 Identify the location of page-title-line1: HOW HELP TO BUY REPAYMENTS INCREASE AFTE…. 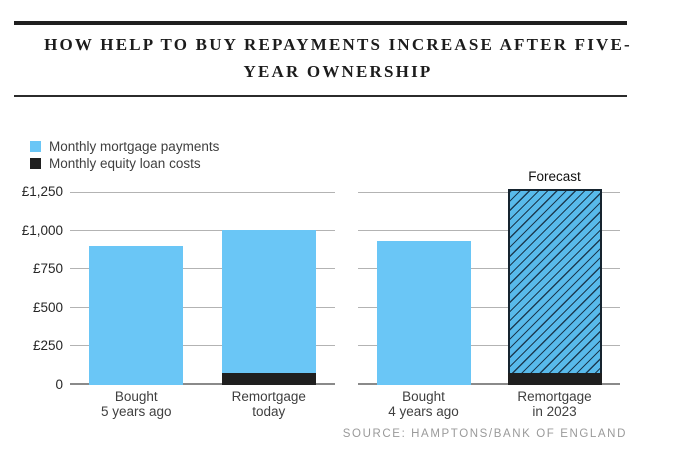
(338, 44).